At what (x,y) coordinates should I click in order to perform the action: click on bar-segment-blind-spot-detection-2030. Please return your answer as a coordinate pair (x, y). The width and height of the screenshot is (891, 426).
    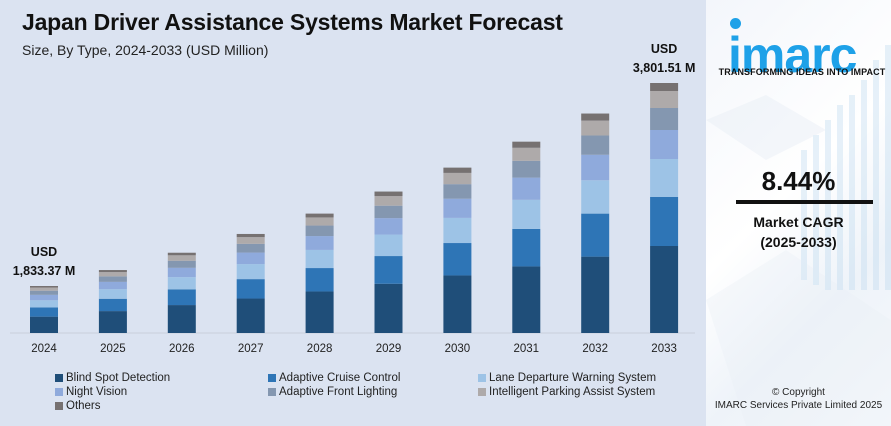
    Looking at the image, I should click on (457, 304).